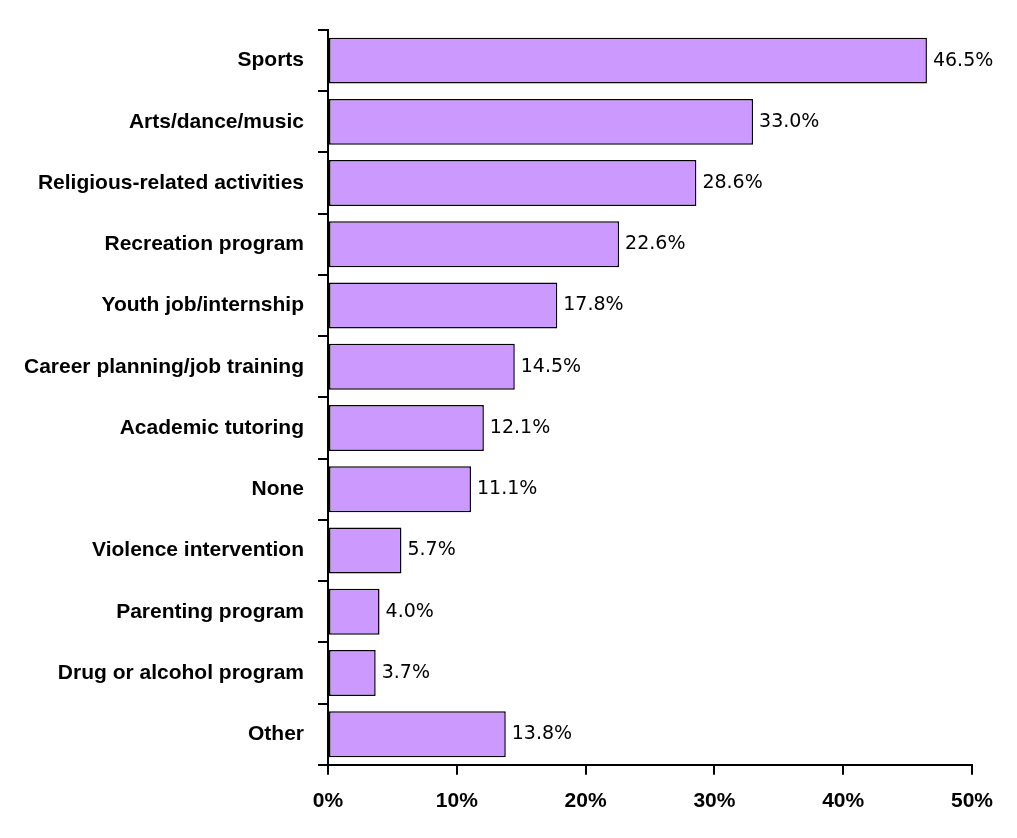 Image resolution: width=1017 pixels, height=838 pixels. What do you see at coordinates (204, 243) in the screenshot?
I see `y-tick-label: Recreation program` at bounding box center [204, 243].